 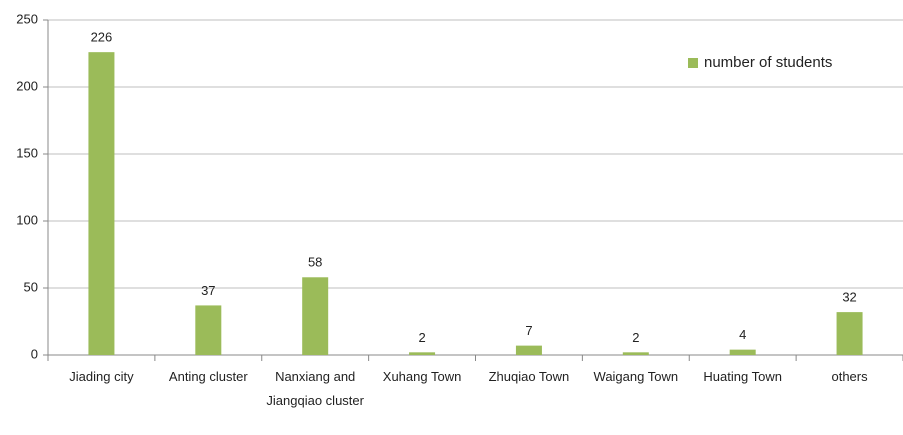 What do you see at coordinates (31, 286) in the screenshot?
I see `y-tick-label: 50` at bounding box center [31, 286].